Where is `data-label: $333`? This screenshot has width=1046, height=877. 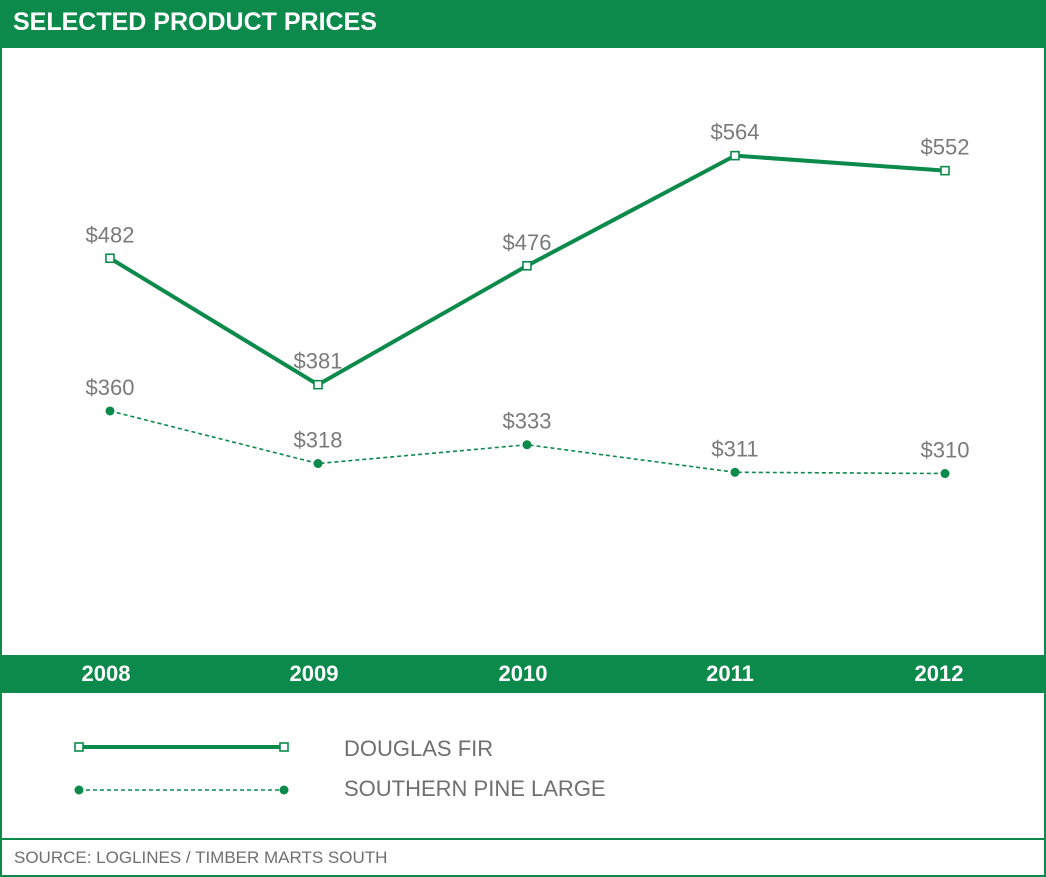
data-label: $333 is located at coordinates (527, 421).